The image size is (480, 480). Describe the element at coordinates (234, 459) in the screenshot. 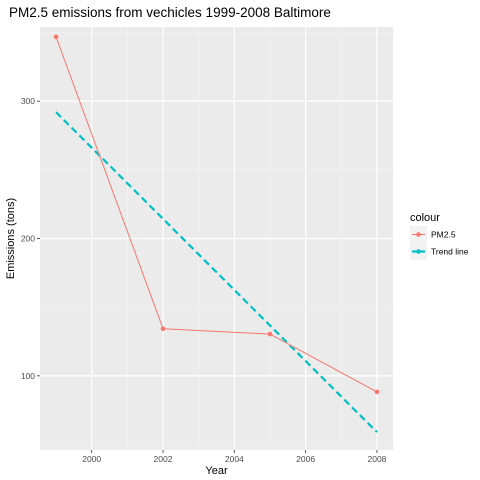

I see `x-tick-label: 2004` at that location.